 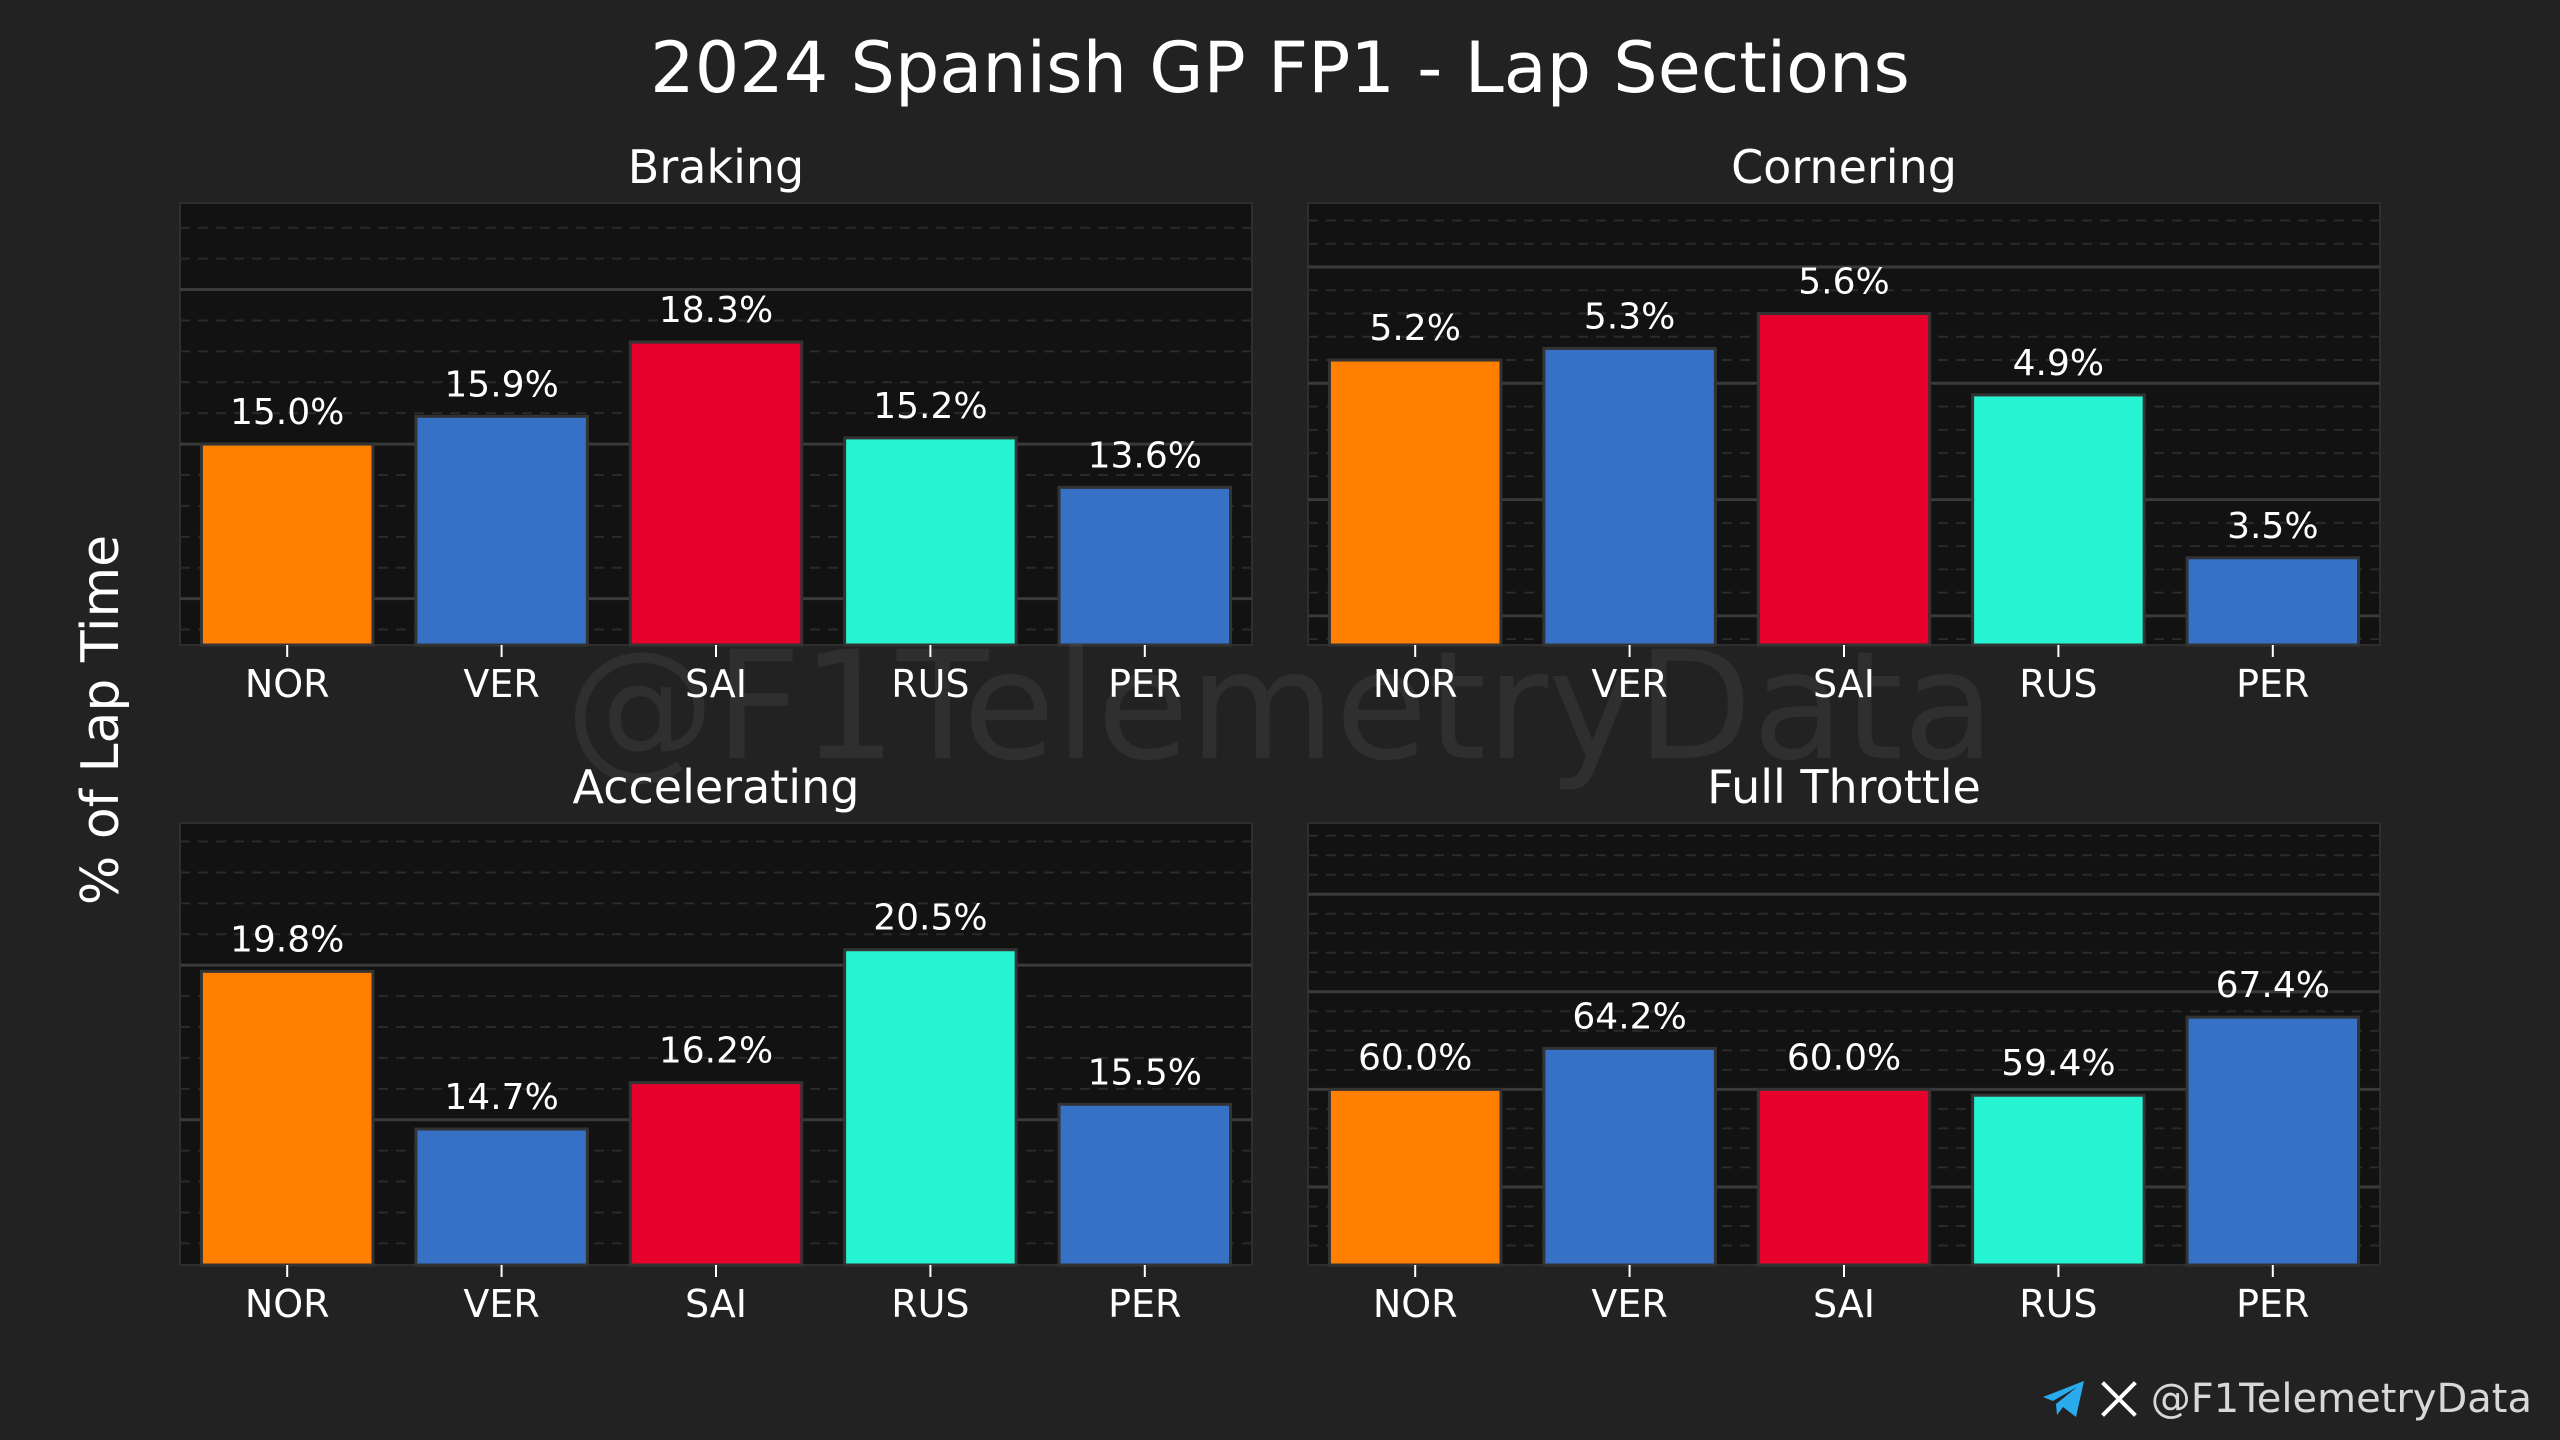 I want to click on bar-accelerating-nor, so click(x=287, y=1118).